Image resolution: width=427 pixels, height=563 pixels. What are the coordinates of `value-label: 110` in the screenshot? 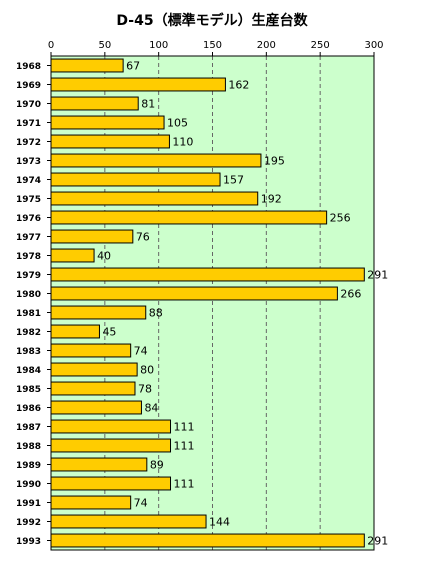 It's located at (182, 142).